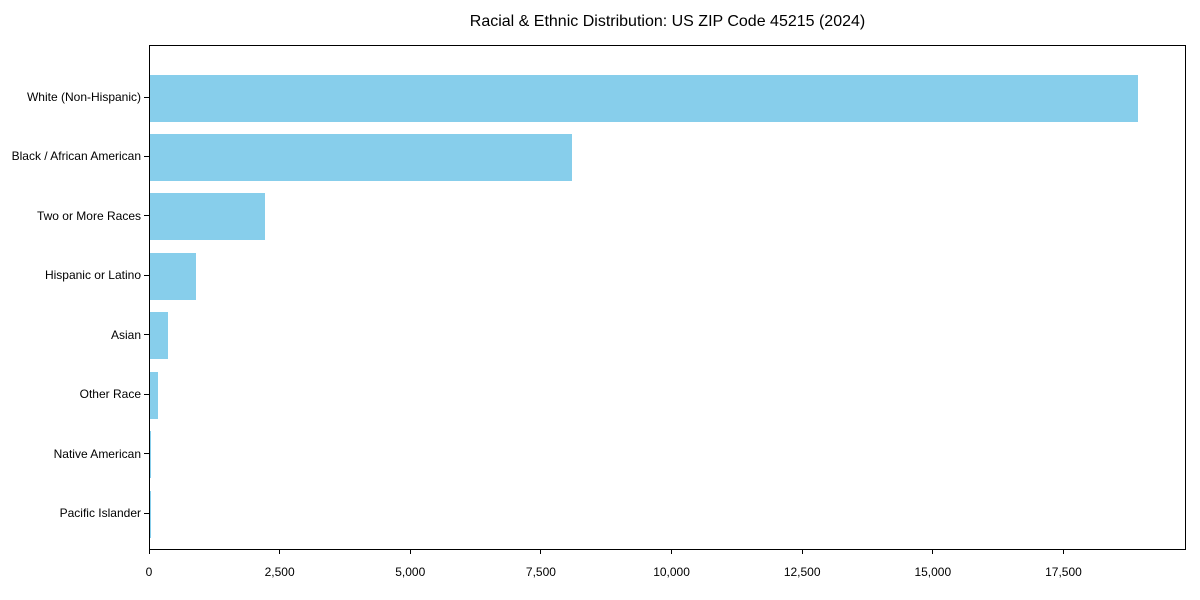 The width and height of the screenshot is (1200, 600). I want to click on y-tick-label: Other Race, so click(110, 394).